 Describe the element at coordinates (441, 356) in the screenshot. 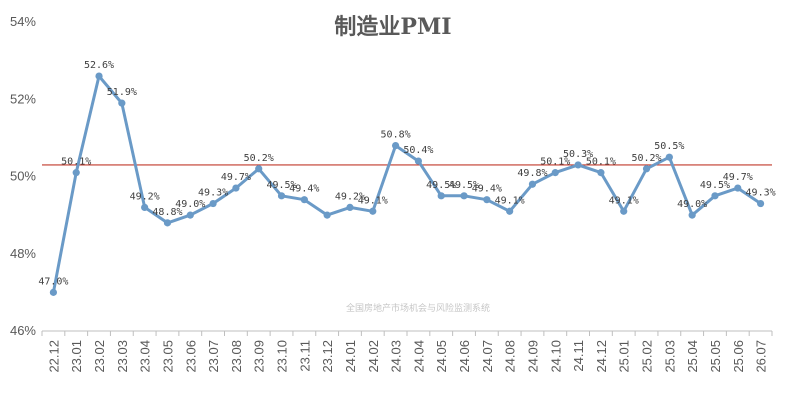

I see `x-tick-label: 24.05` at that location.